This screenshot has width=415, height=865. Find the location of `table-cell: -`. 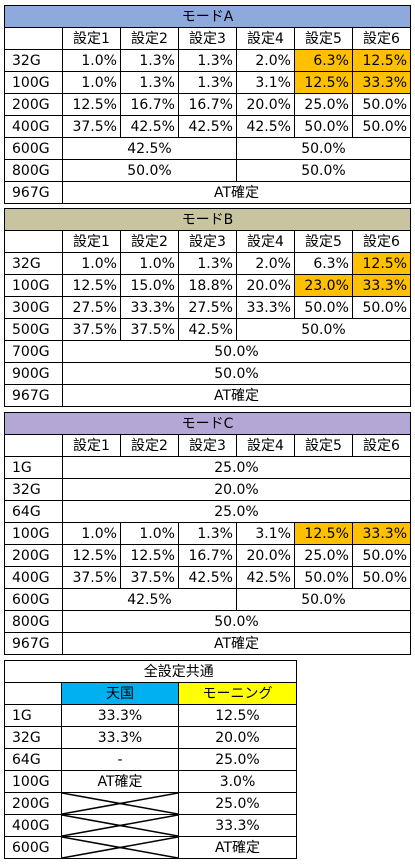

table-cell: - is located at coordinates (120, 759).